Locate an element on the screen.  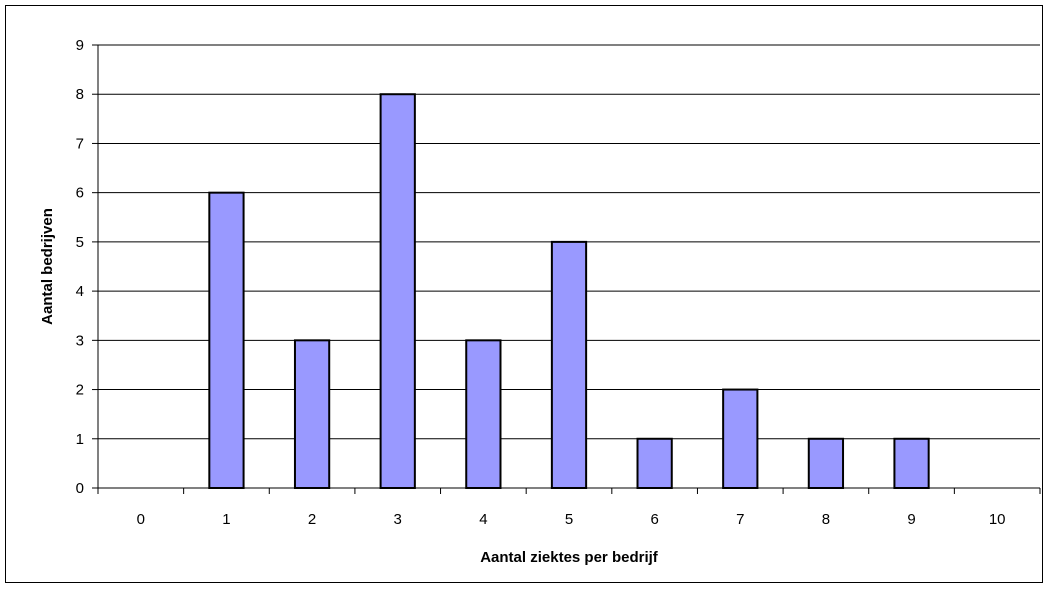
y-axis-title: Aantal bedrijven is located at coordinates (47, 266).